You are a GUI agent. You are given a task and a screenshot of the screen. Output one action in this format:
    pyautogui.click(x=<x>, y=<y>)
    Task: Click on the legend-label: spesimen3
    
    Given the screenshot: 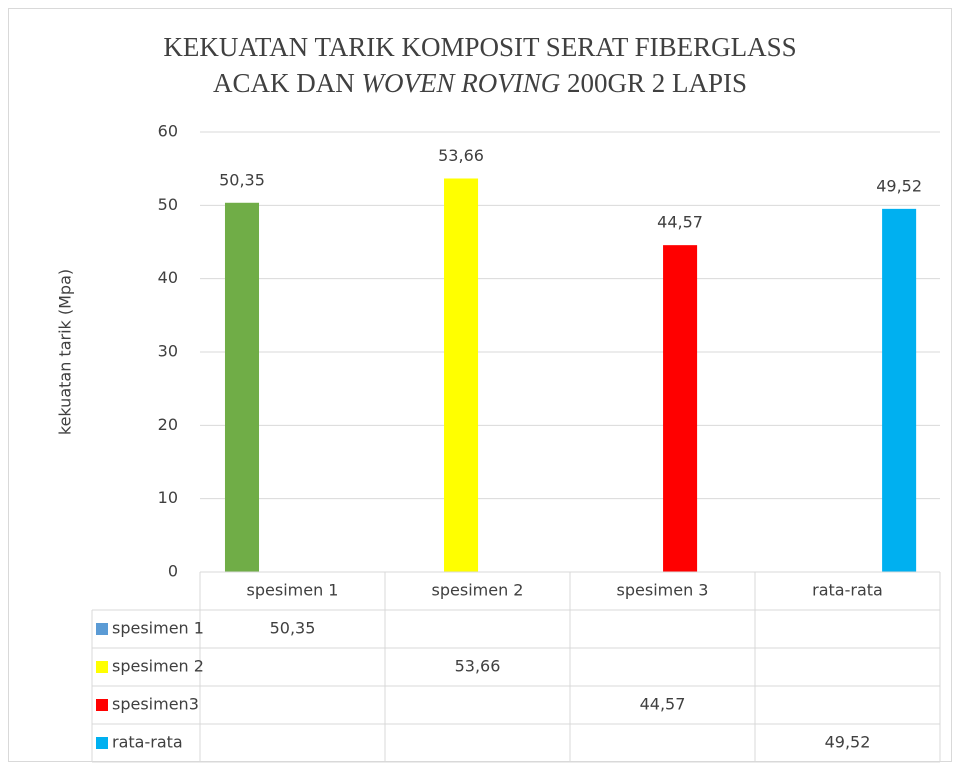 What is the action you would take?
    pyautogui.click(x=155, y=704)
    